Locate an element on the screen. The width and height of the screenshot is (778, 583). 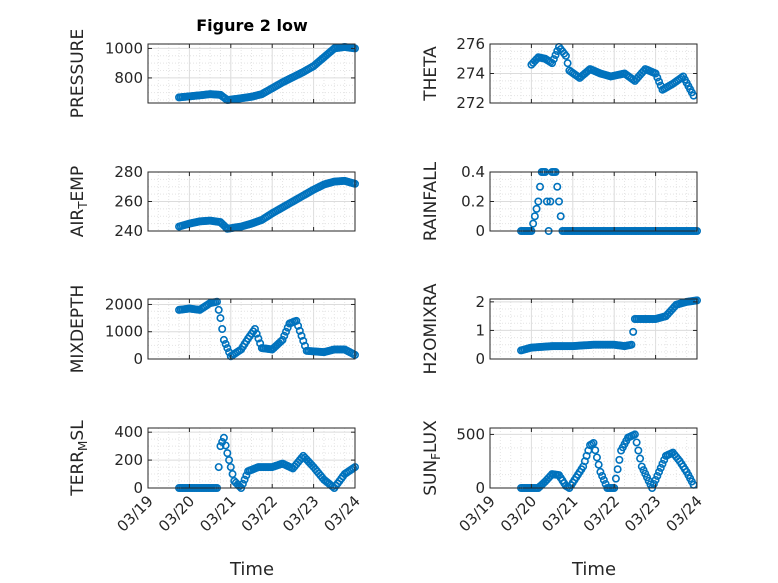
y-tick-label: 500 is located at coordinates (470, 434).